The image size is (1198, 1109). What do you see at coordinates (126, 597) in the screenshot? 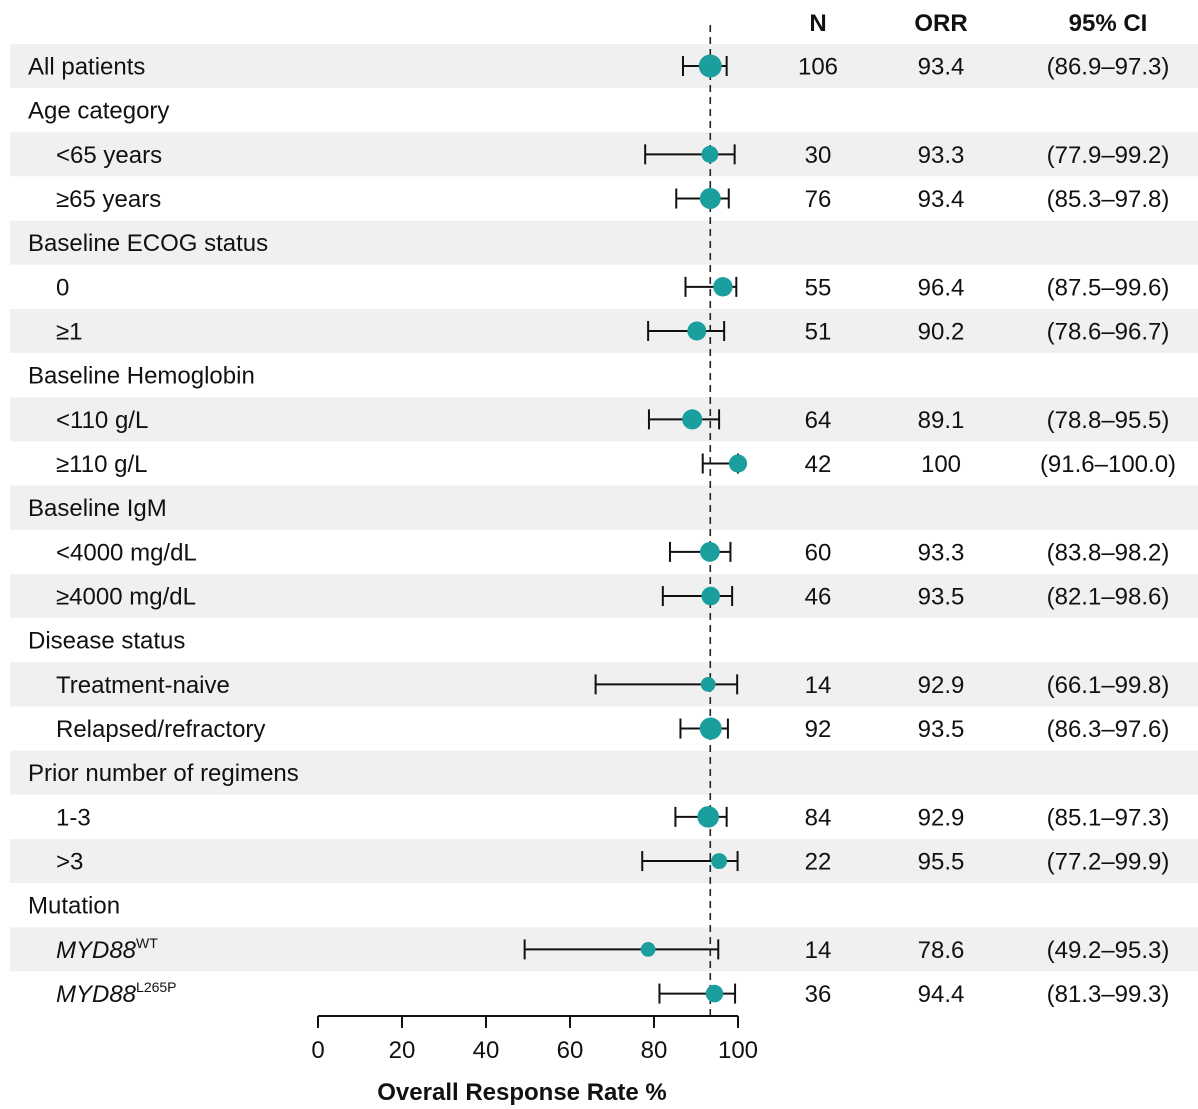
I see `row-label: ≥4000 mg/dL` at bounding box center [126, 597].